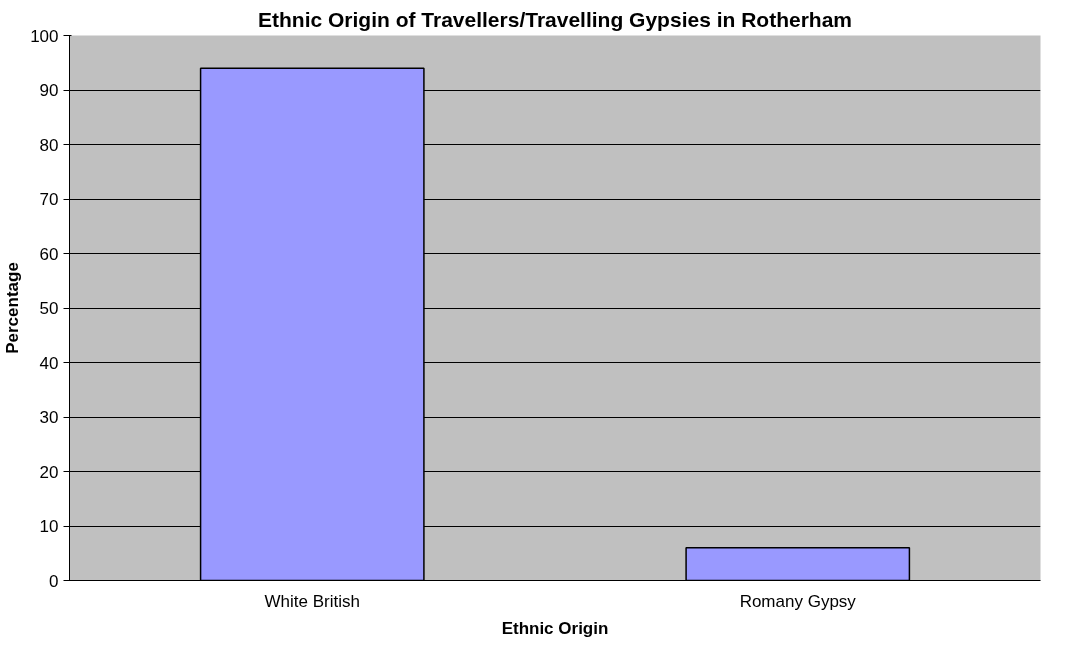 This screenshot has height=645, width=1085. I want to click on y-tick-label: 40, so click(49, 363).